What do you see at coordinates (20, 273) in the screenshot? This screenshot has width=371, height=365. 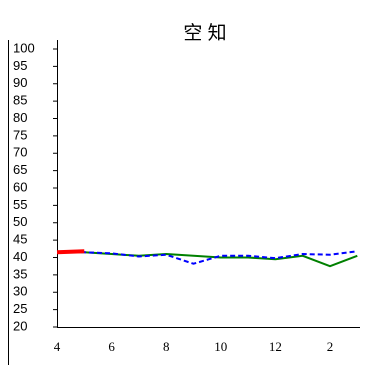 I see `y-tick-label: 35` at bounding box center [20, 273].